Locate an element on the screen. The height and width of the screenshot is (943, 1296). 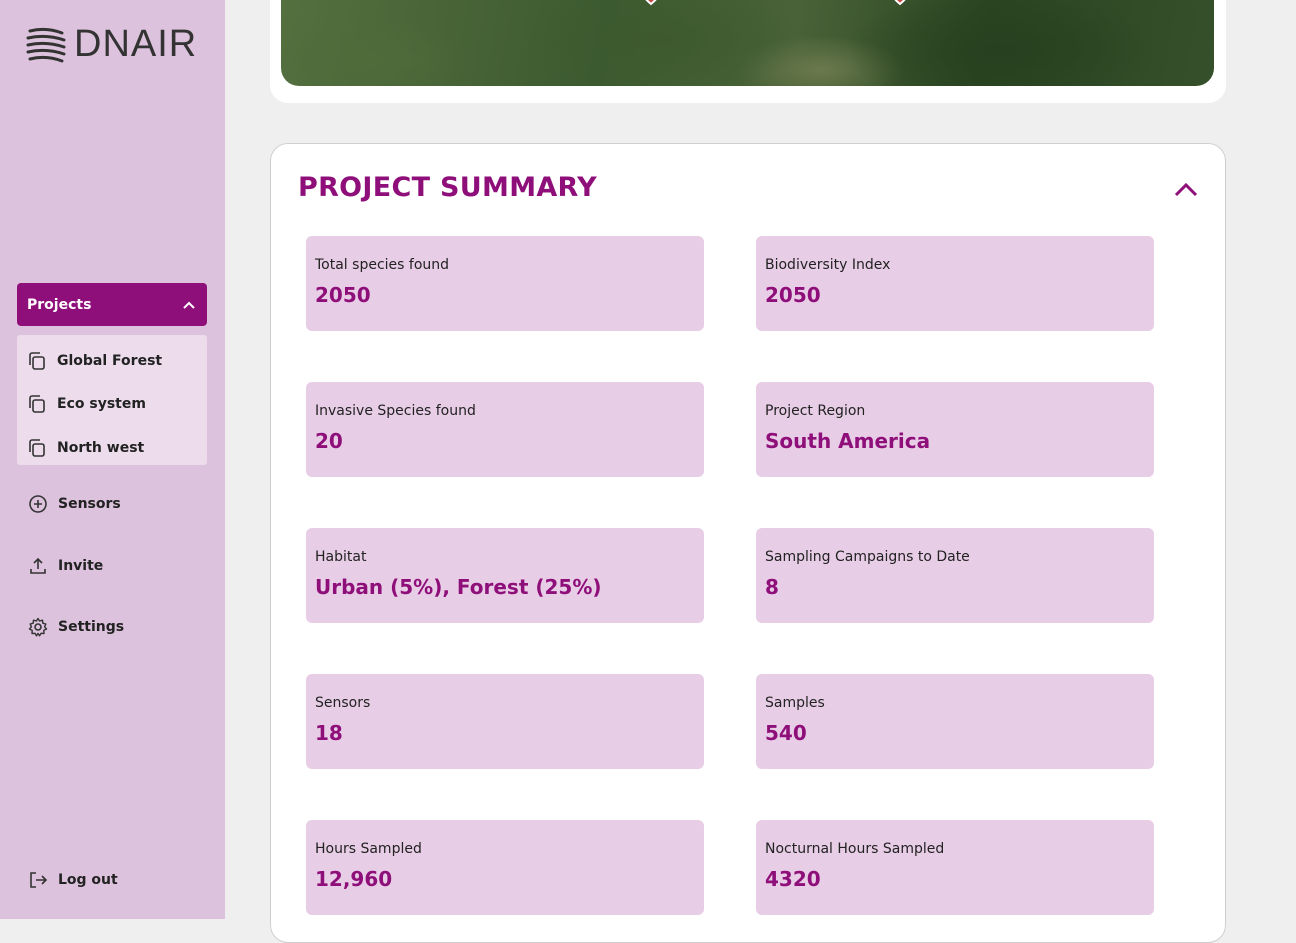
nav-item-label: Invite is located at coordinates (81, 566).